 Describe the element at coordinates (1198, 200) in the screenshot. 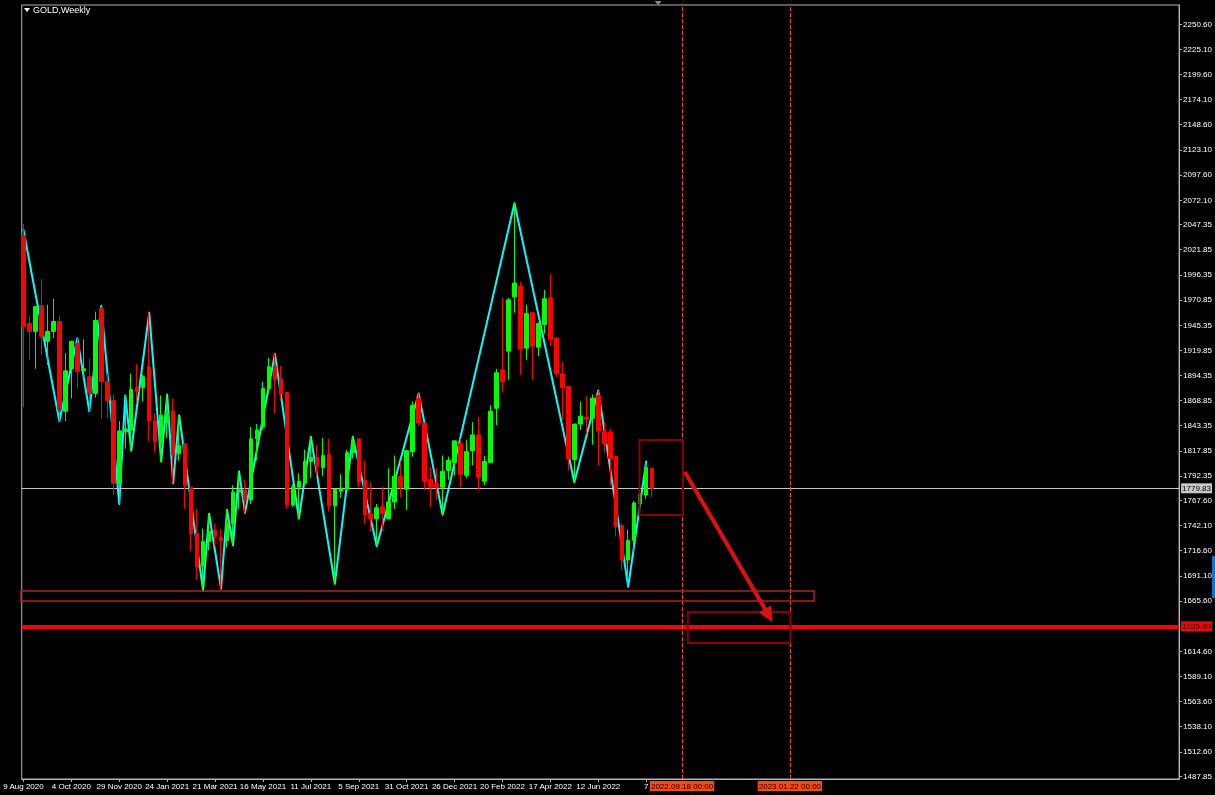

I see `y-tick-label: 2072.10` at that location.